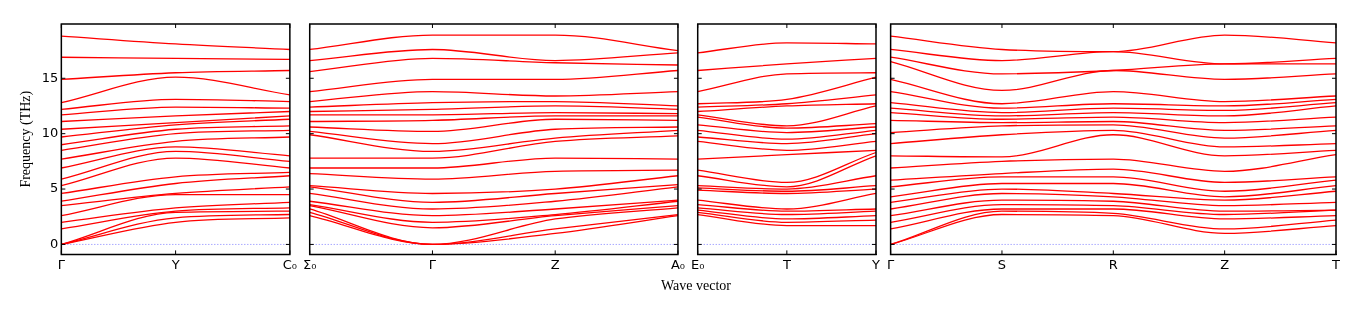 This screenshot has height=310, width=1362. What do you see at coordinates (1002, 264) in the screenshot?
I see `x-tick-label: S` at bounding box center [1002, 264].